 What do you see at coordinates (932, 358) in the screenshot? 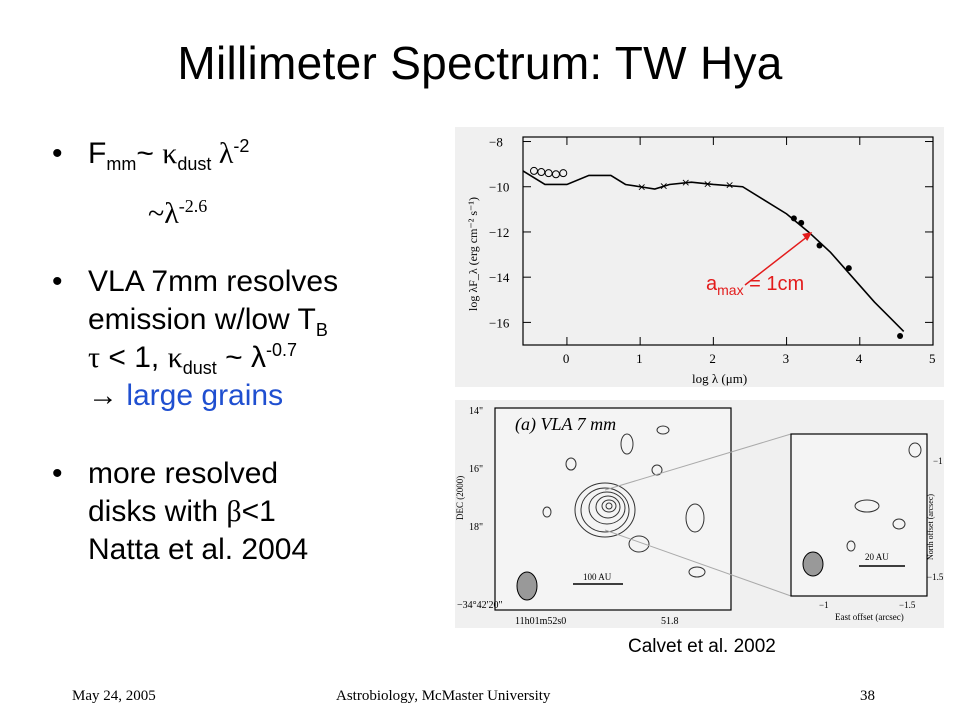
I see `x-tick-label: 5` at bounding box center [932, 358].